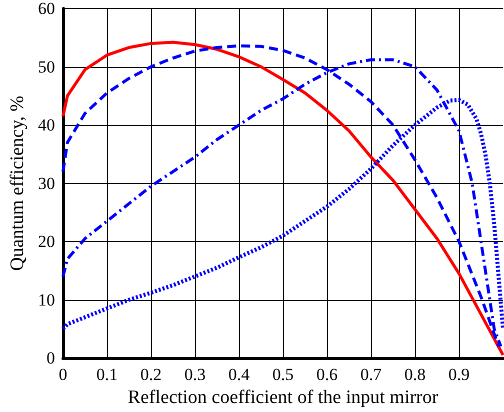 The width and height of the screenshot is (504, 412). What do you see at coordinates (151, 374) in the screenshot?
I see `x-tick-label: 0.2` at bounding box center [151, 374].